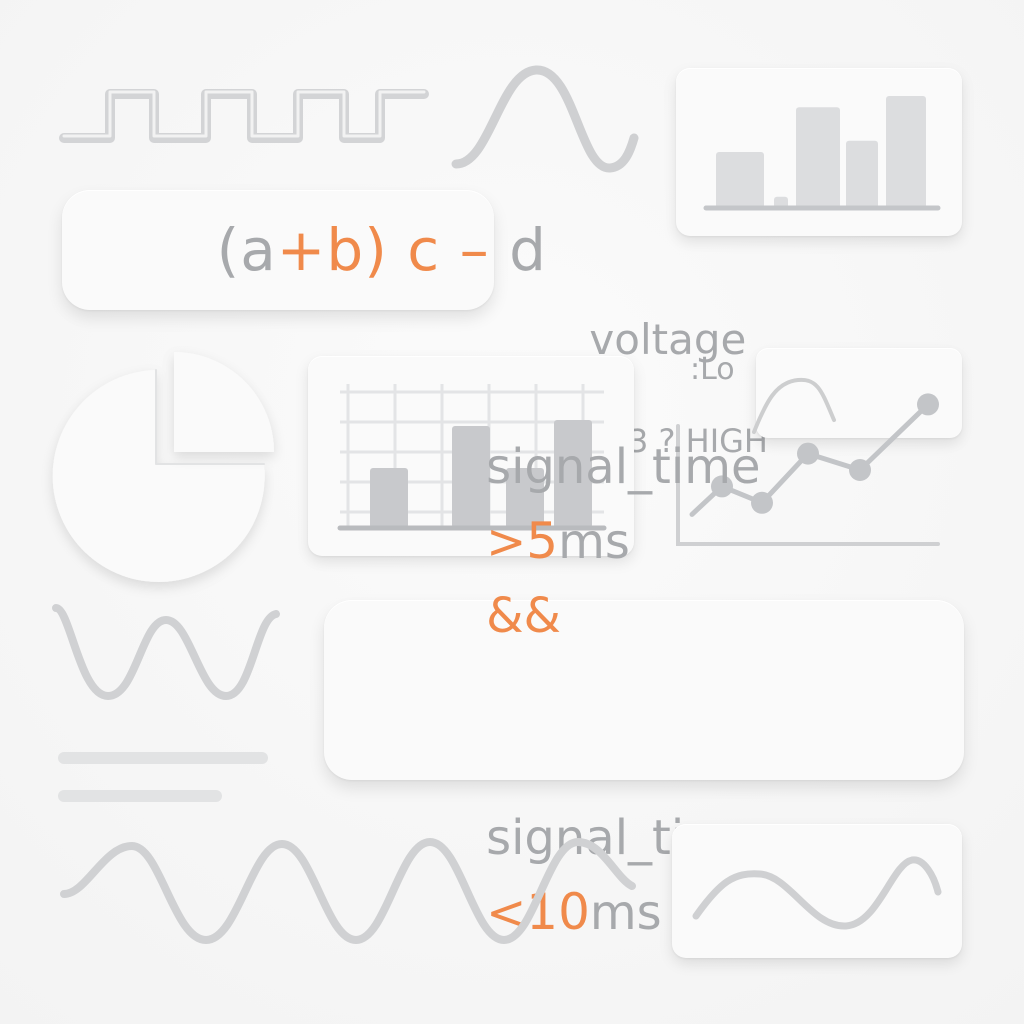 The width and height of the screenshot is (1024, 1024). I want to click on fragment-curve, so click(794, 405).